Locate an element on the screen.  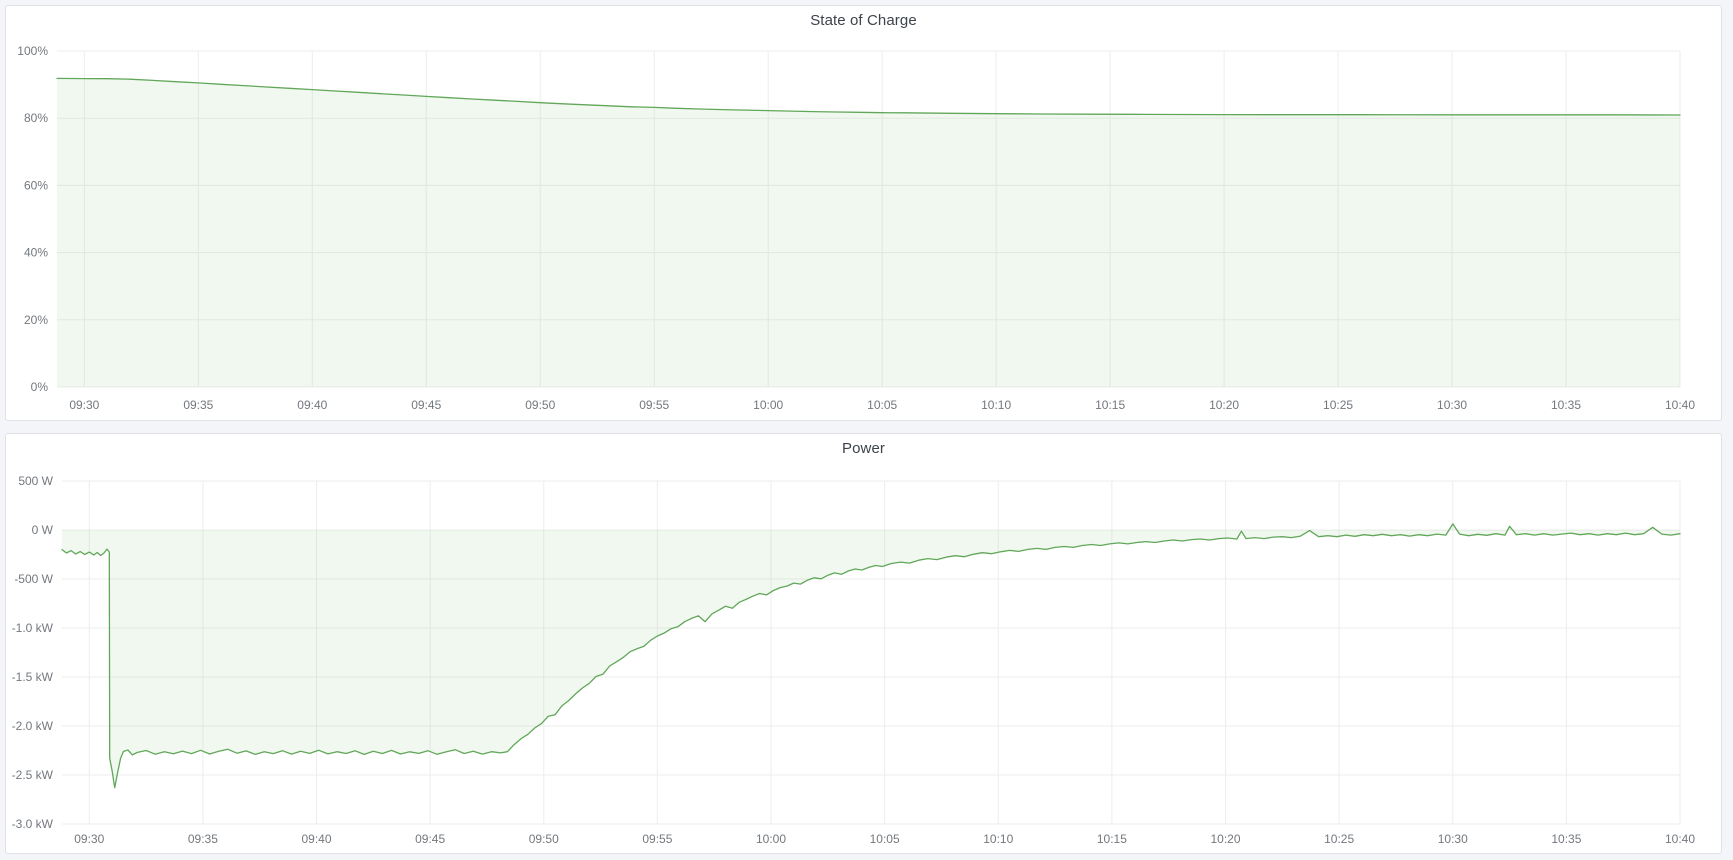
y-tick-label: 80% is located at coordinates (36, 118).